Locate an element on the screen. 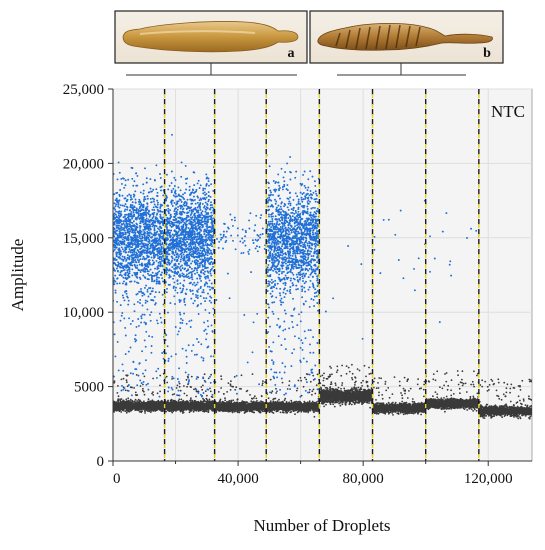  tissue-specimen-b is located at coordinates (405, 36).